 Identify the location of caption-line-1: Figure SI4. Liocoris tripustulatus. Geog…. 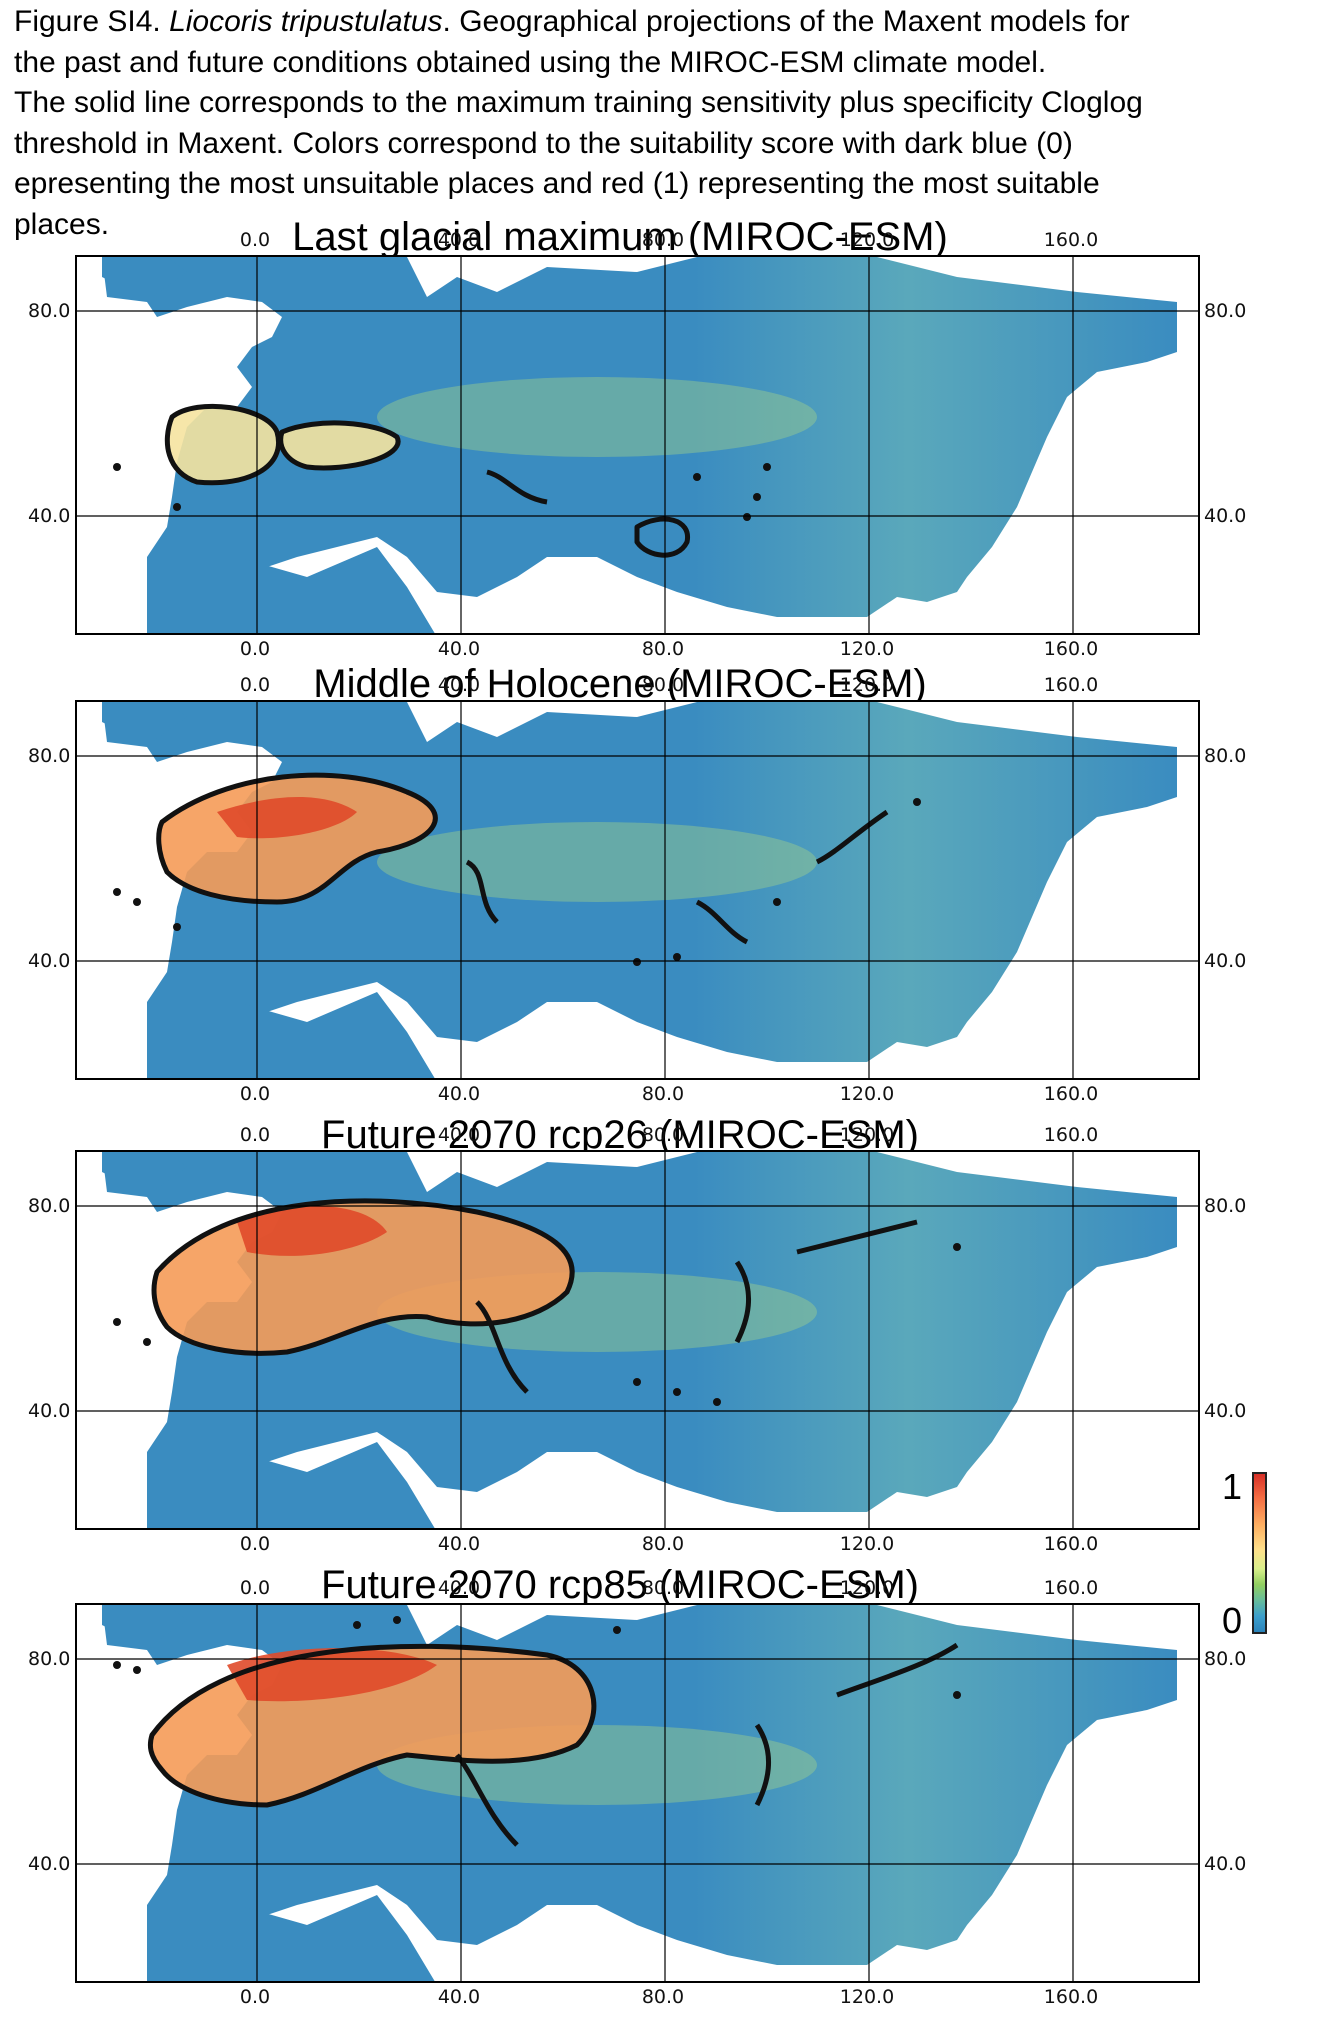
(572, 21).